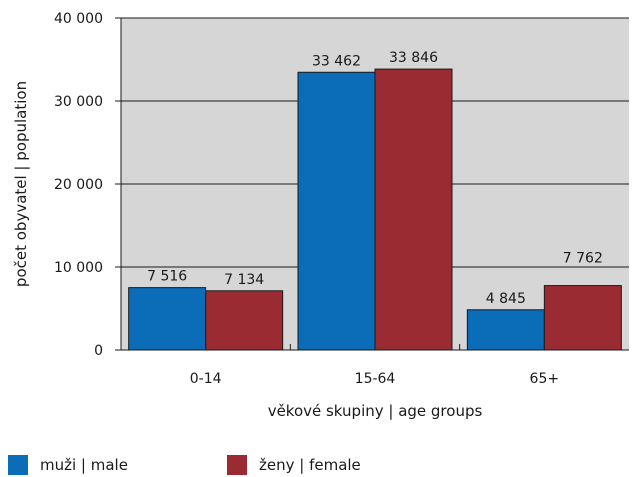 The image size is (632, 477). What do you see at coordinates (78, 102) in the screenshot?
I see `y-tick-label: 30 000` at bounding box center [78, 102].